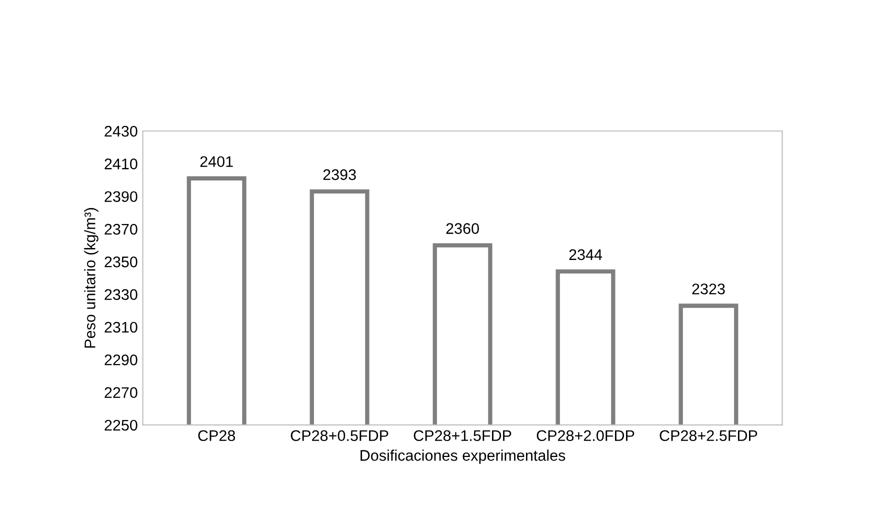 Image resolution: width=876 pixels, height=524 pixels. What do you see at coordinates (121, 229) in the screenshot?
I see `y-tick-label: 2370` at bounding box center [121, 229].